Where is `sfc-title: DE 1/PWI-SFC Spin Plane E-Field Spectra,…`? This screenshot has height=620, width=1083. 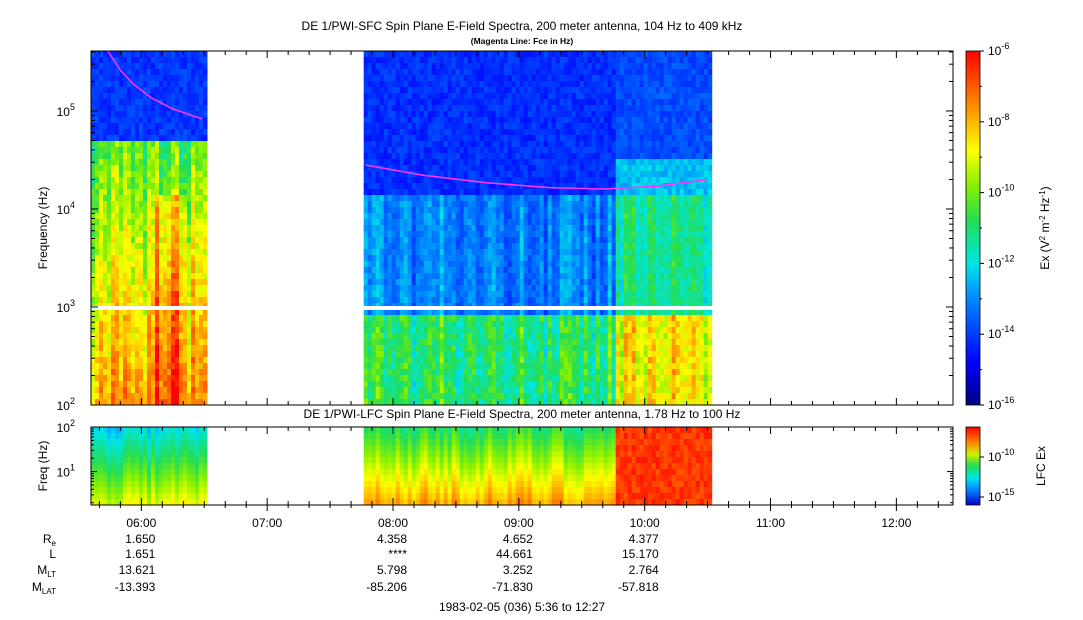
sfc-title: DE 1/PWI-SFC Spin Plane E-Field Spectra,… is located at coordinates (522, 26).